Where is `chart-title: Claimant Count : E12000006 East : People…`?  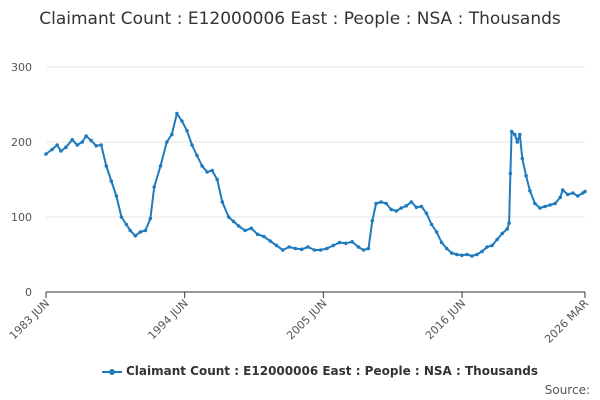 chart-title: Claimant Count : E12000006 East : People… is located at coordinates (300, 19).